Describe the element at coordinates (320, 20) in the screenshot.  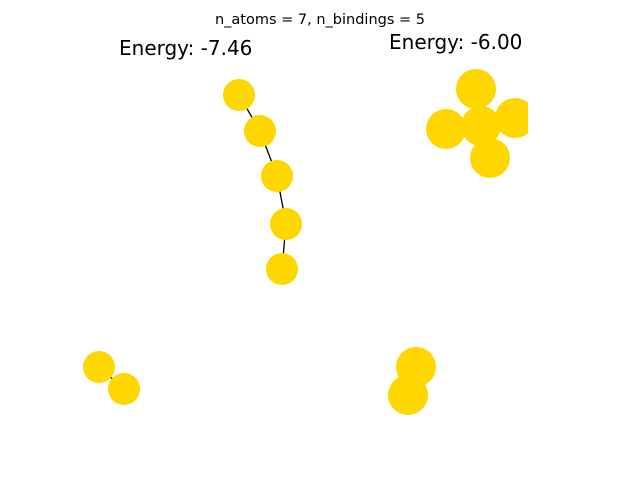
I see `figure-title: n_atoms = 7, n_bindings = 5` at that location.